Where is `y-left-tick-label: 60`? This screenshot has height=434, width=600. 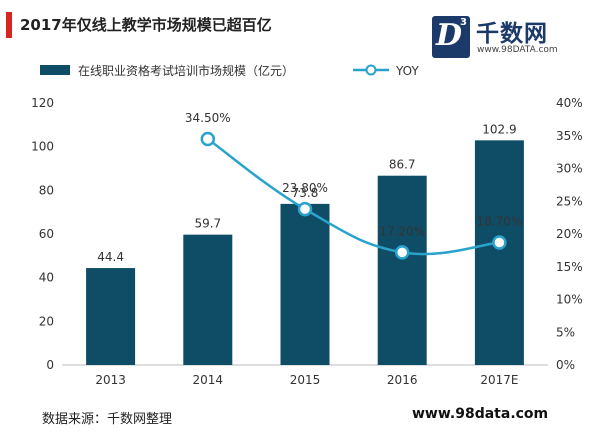
y-left-tick-label: 60 is located at coordinates (46, 234).